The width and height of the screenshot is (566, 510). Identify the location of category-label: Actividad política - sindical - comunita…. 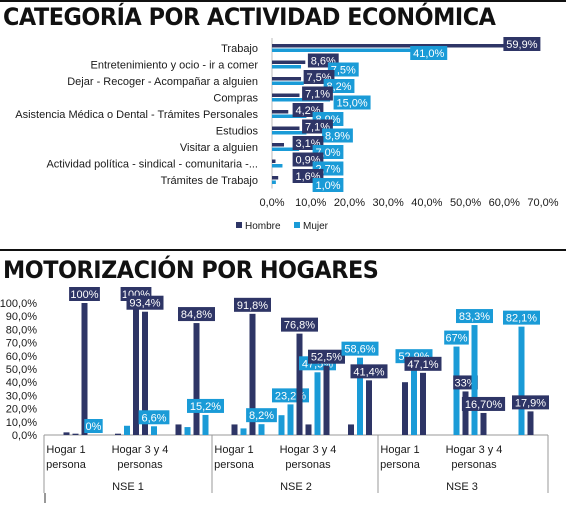
(152, 165).